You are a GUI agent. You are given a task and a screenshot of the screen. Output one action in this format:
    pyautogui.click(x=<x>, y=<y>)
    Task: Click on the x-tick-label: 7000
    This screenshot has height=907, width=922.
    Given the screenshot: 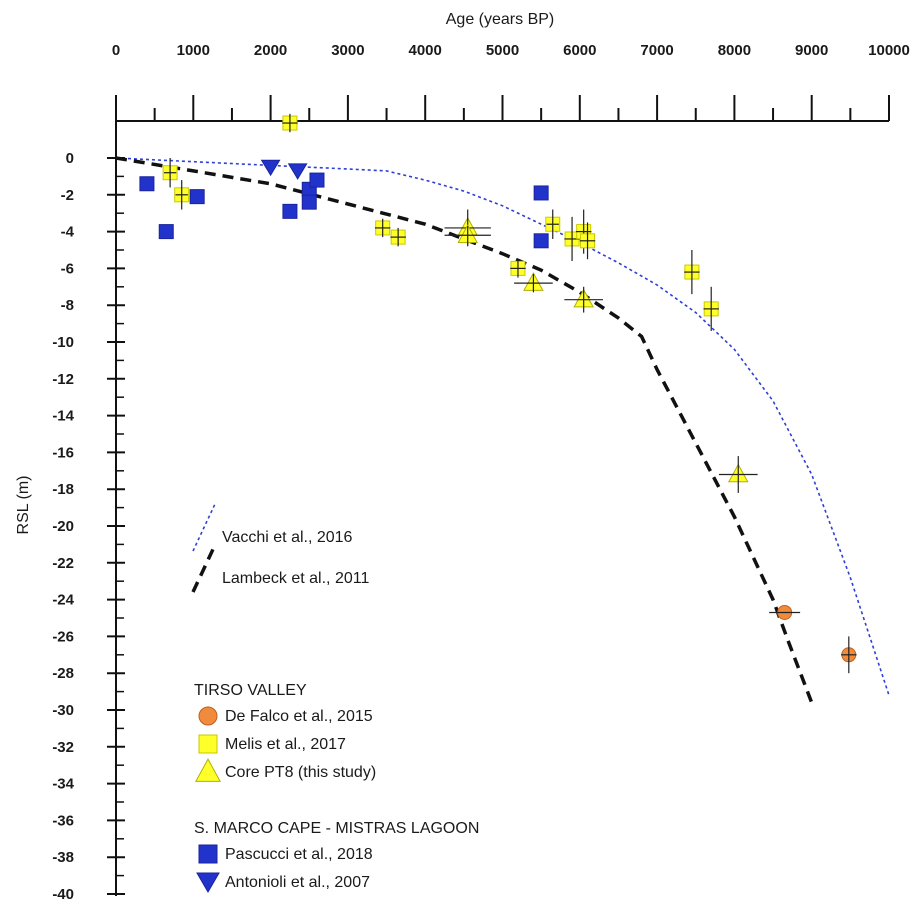 What is the action you would take?
    pyautogui.click(x=656, y=50)
    